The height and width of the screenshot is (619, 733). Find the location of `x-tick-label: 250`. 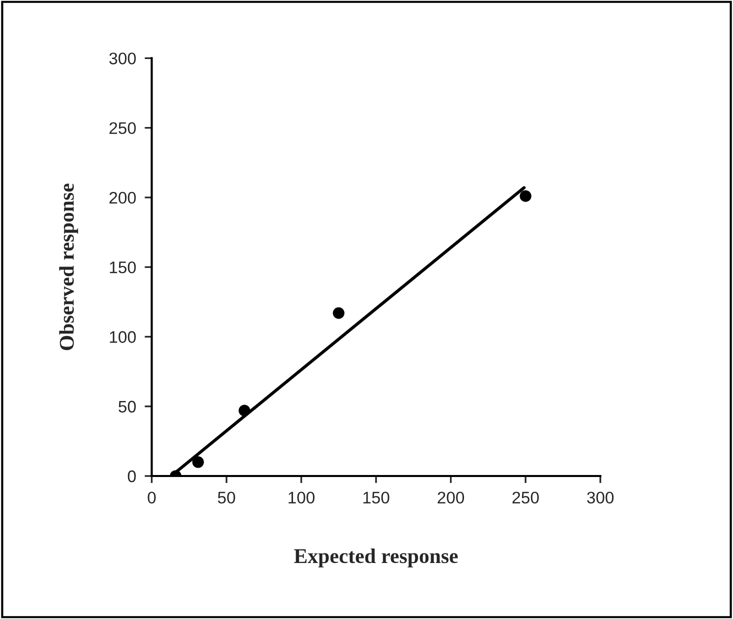

x-tick-label: 250 is located at coordinates (525, 498).